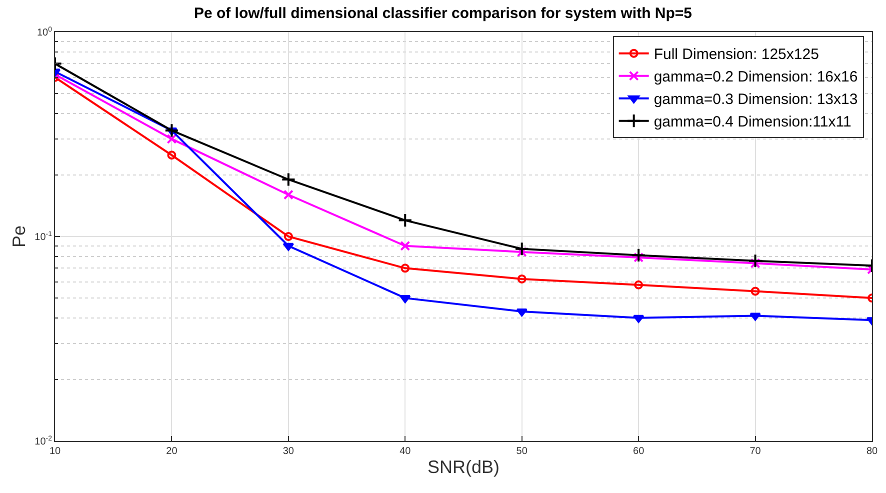 This screenshot has width=886, height=493. Describe the element at coordinates (406, 451) in the screenshot. I see `x-tick-label: 40` at that location.